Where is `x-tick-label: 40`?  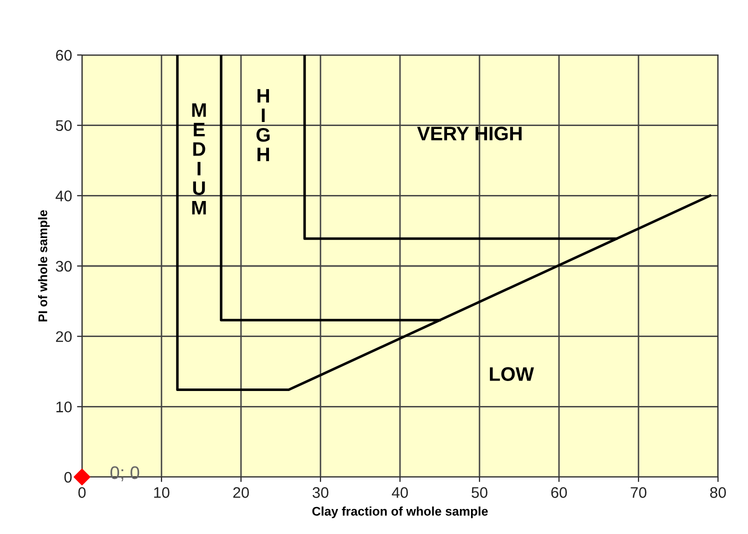 x-tick-label: 40 is located at coordinates (400, 492).